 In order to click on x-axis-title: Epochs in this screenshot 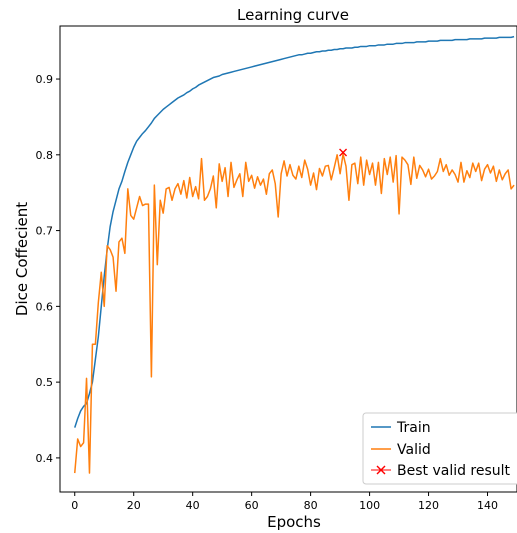, I will do `click(294, 522)`.